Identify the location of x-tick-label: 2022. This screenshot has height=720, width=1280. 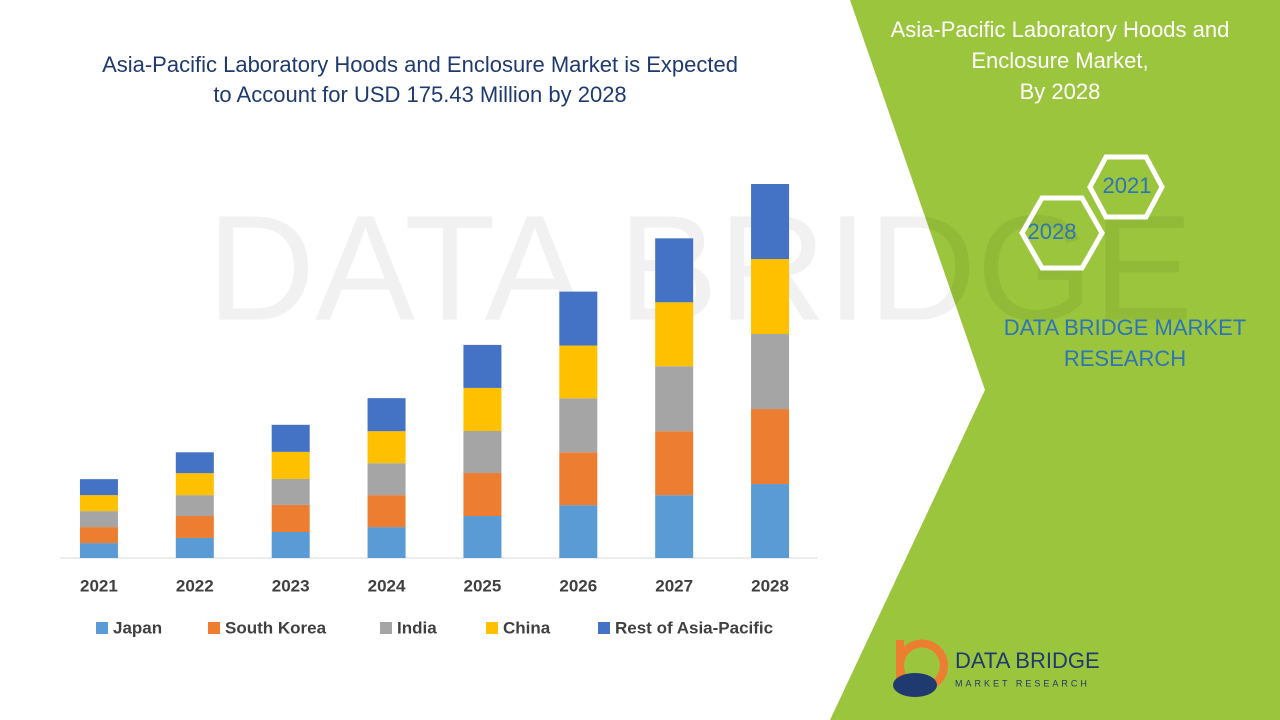
(195, 585).